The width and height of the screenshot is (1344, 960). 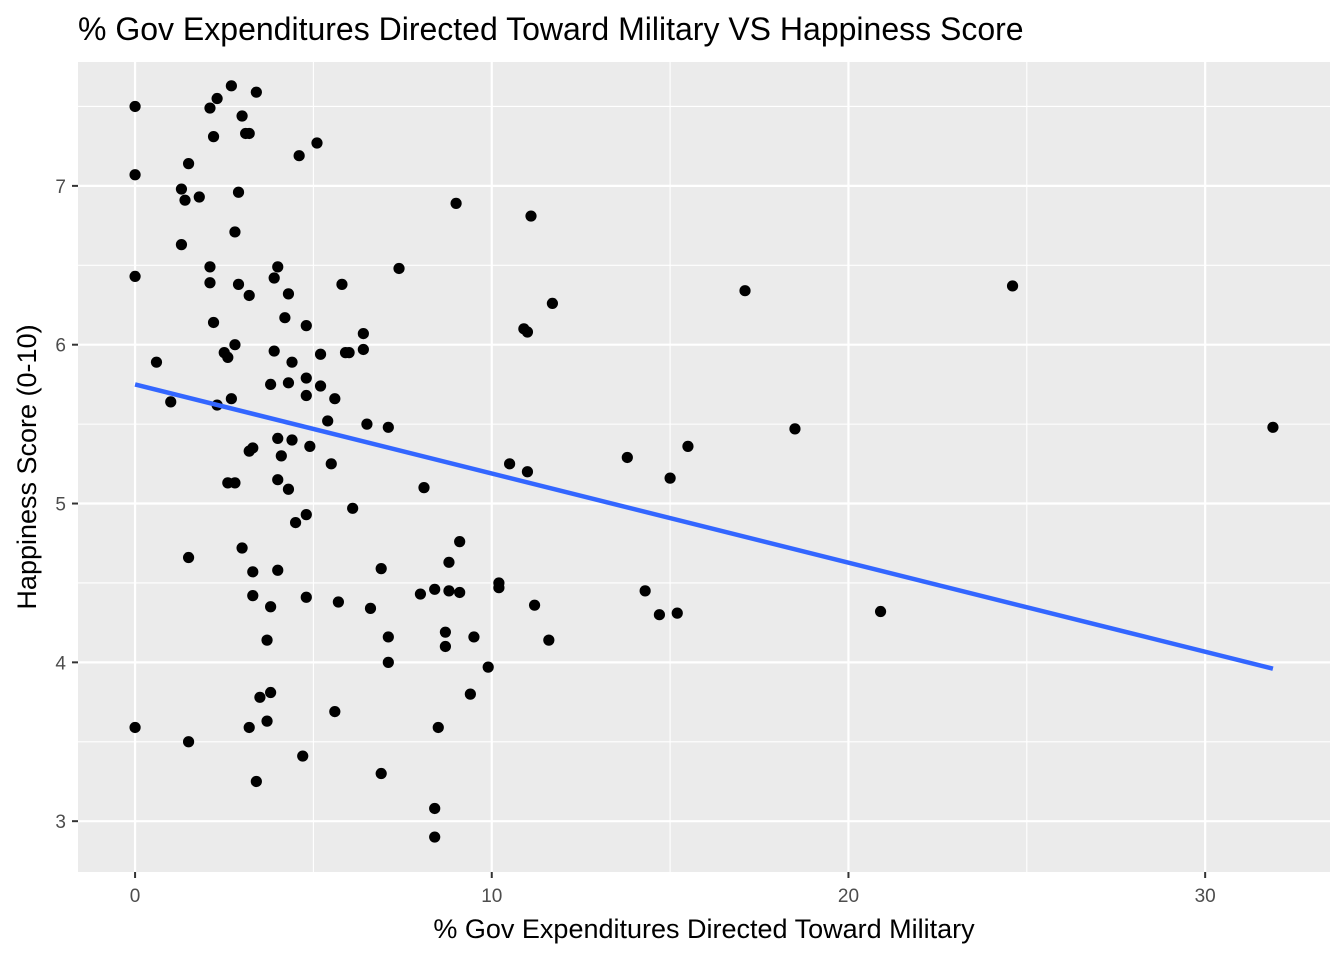 I want to click on y-tick-label: 6, so click(x=60, y=346).